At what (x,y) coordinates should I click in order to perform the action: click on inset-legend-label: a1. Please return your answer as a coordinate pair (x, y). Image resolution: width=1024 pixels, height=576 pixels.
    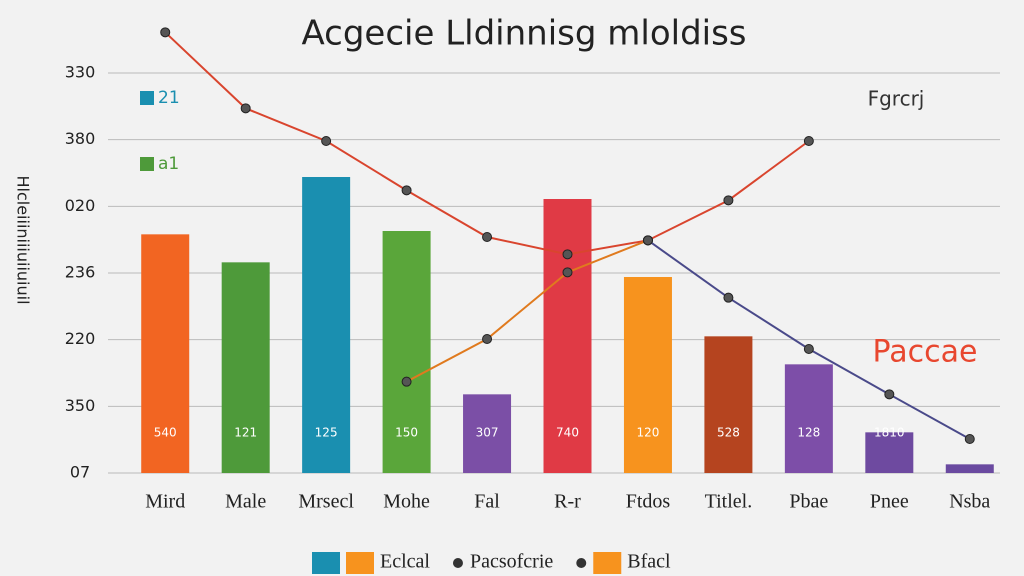
    Looking at the image, I should click on (168, 164).